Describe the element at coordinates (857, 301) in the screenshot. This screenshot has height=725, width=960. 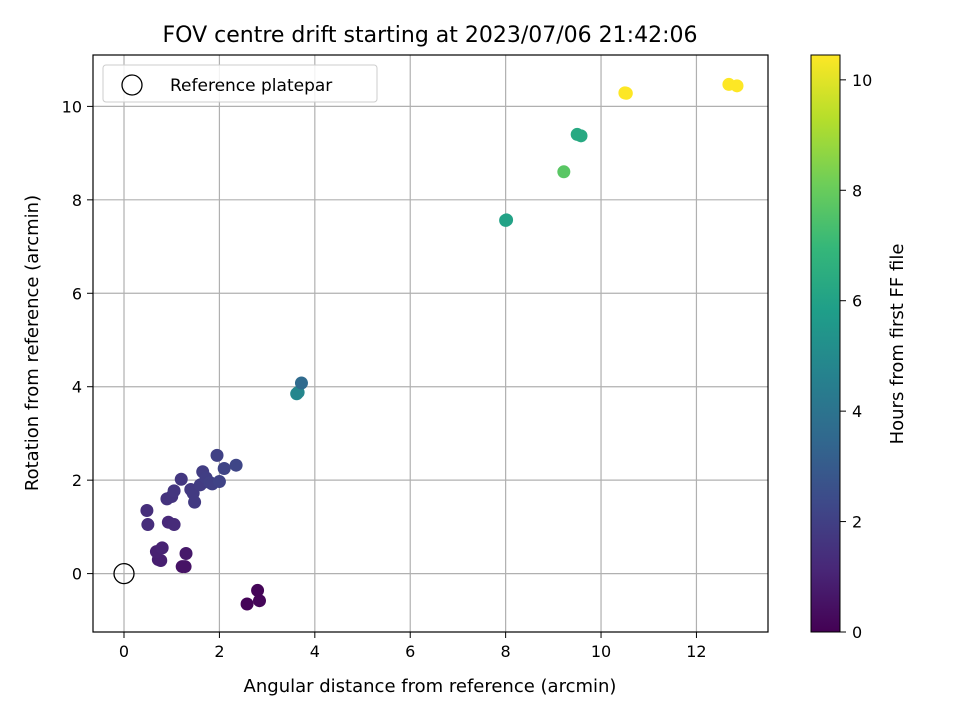
I see `colorbar-tick-label: 6` at that location.